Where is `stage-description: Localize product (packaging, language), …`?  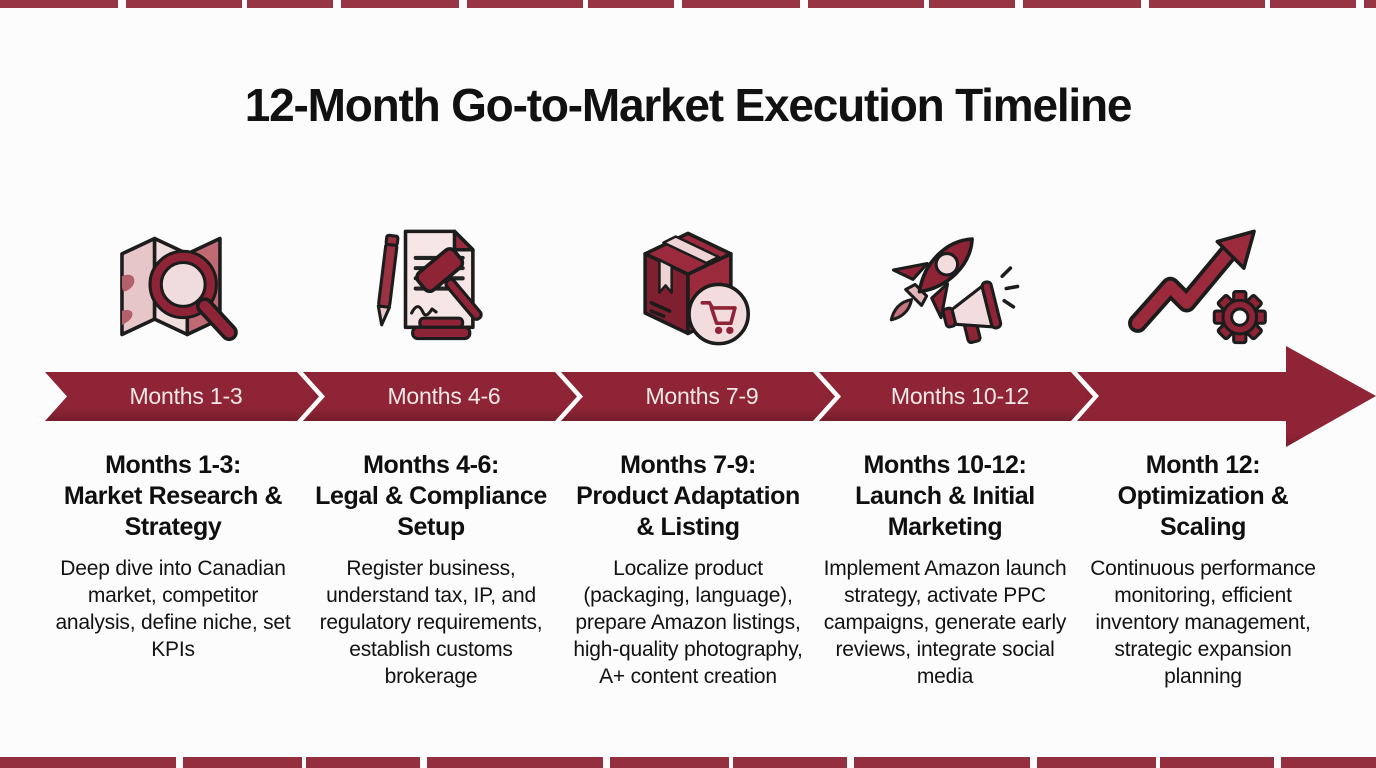
stage-description: Localize product (packaging, language), … is located at coordinates (688, 622).